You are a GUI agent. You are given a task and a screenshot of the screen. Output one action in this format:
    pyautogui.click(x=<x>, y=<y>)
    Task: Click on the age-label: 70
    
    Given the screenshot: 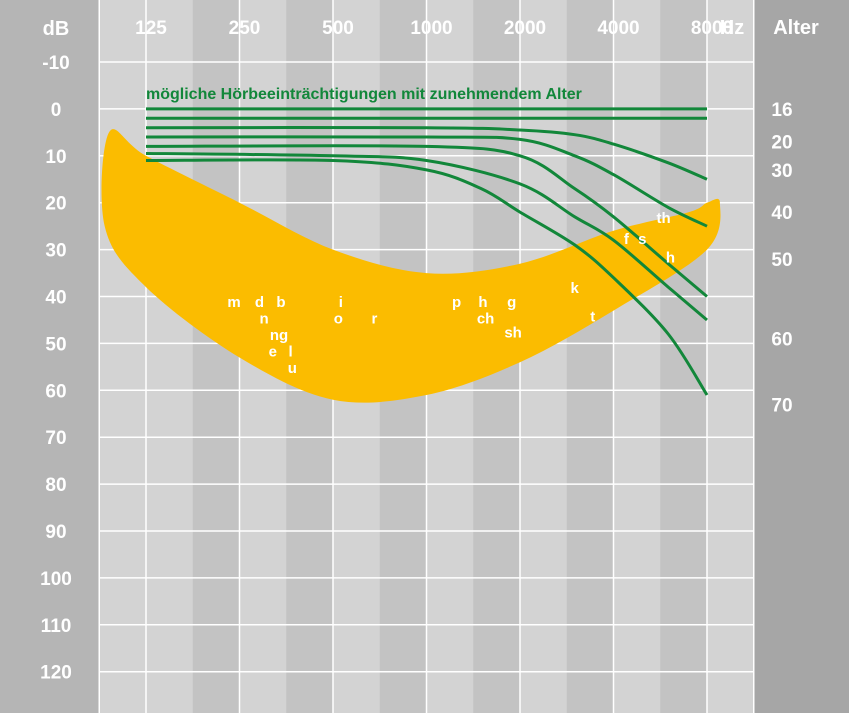 What is the action you would take?
    pyautogui.click(x=781, y=405)
    